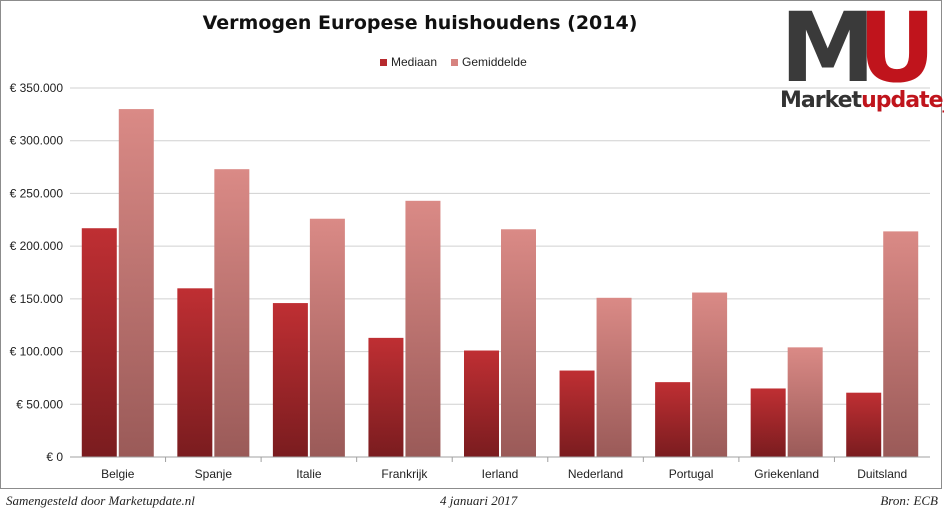 The width and height of the screenshot is (944, 513). I want to click on y-tick-label: € 50.000, so click(39, 404).